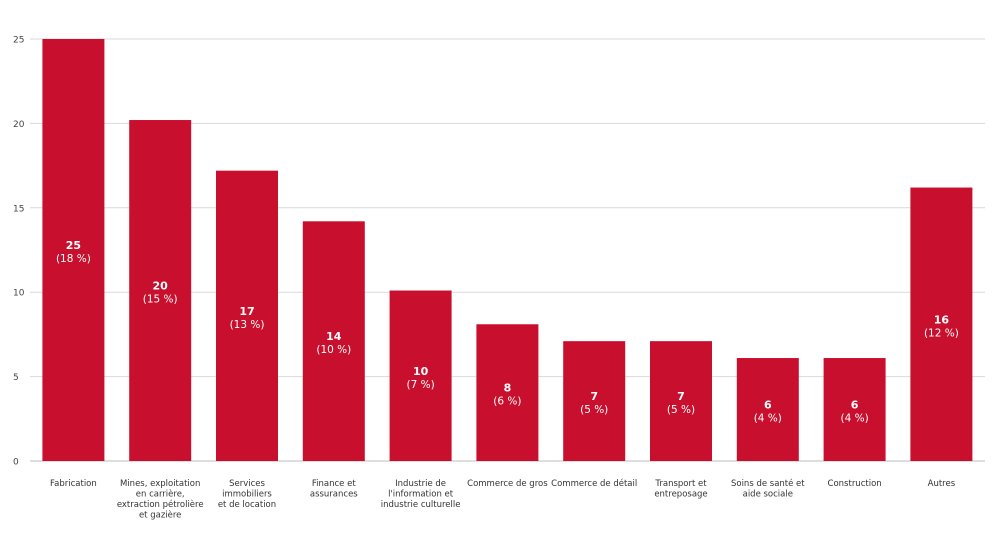 This screenshot has height=538, width=1000. What do you see at coordinates (19, 125) in the screenshot?
I see `y-tick-label: 20` at bounding box center [19, 125].